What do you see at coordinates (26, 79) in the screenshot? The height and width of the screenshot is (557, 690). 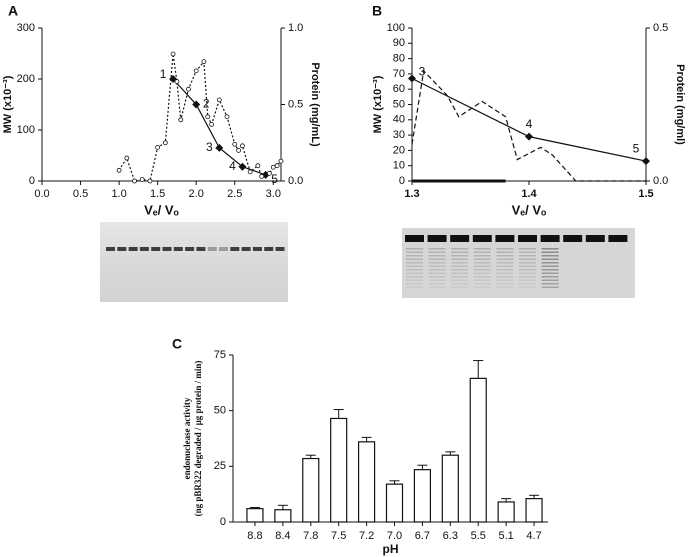 I see `y-tick-label: 200` at bounding box center [26, 79].